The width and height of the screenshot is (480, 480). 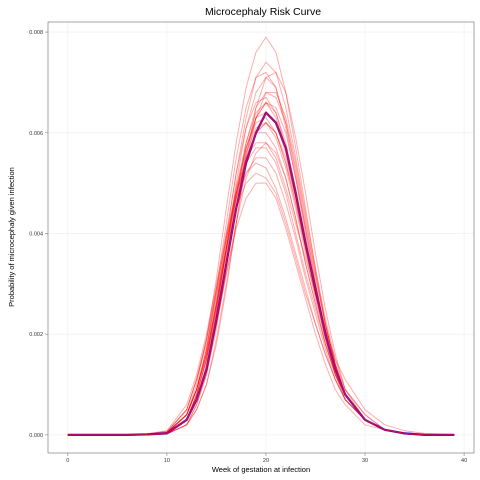 I want to click on x-tick-label: 40, so click(x=464, y=461).